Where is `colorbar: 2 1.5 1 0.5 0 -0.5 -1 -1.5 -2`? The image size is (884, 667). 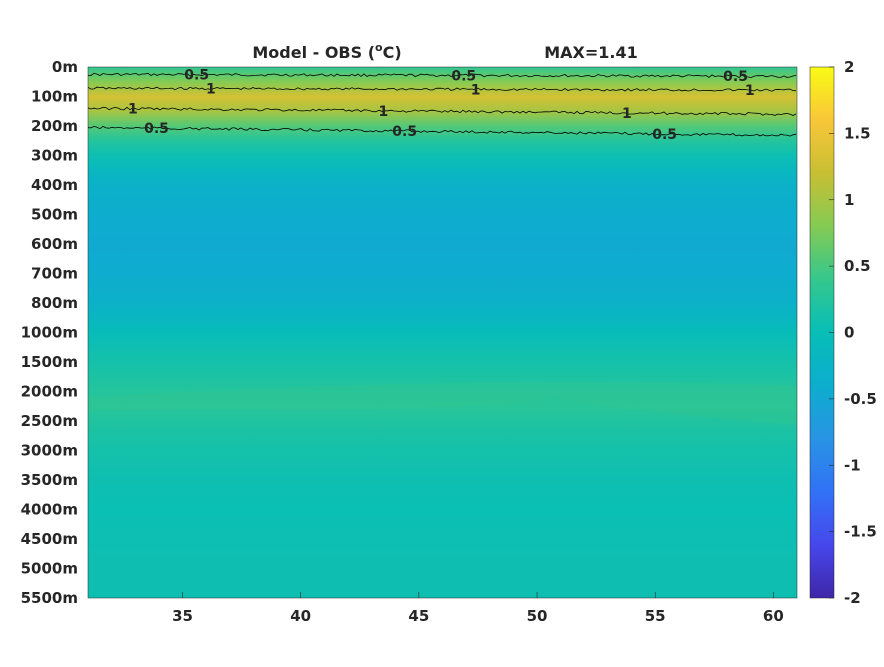 colorbar: 2 1.5 1 0.5 0 -0.5 -1 -1.5 -2 is located at coordinates (843, 332).